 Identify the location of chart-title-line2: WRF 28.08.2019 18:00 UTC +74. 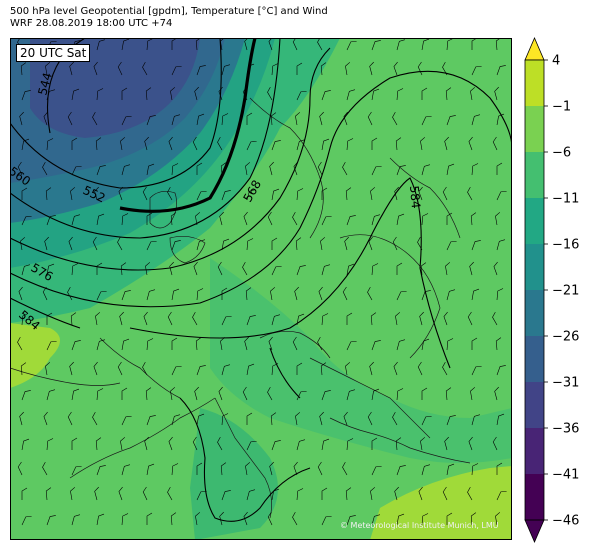
(91, 23).